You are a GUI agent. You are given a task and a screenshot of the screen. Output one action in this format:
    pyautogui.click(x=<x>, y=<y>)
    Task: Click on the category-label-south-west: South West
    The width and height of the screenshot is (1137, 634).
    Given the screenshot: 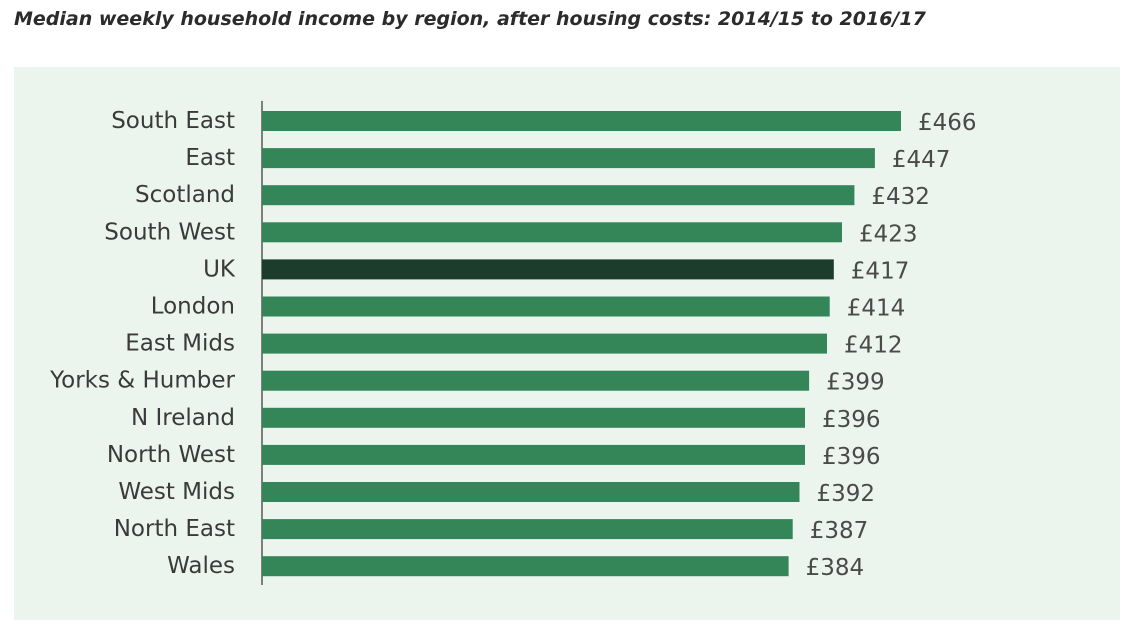 What is the action you would take?
    pyautogui.click(x=169, y=232)
    